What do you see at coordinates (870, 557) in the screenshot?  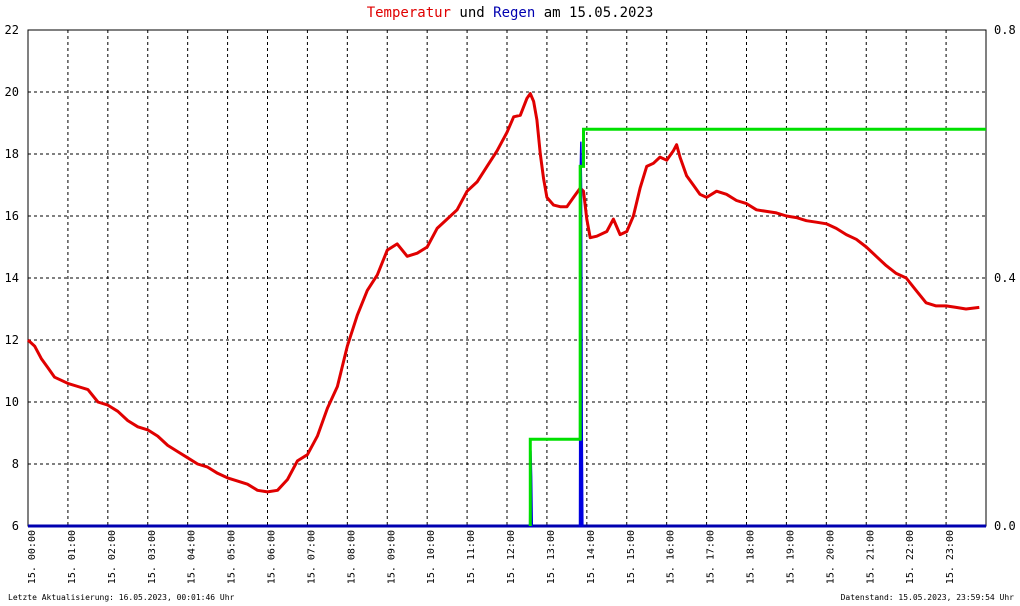 I see `x-tick-label: 15. 21:00` at bounding box center [870, 557].